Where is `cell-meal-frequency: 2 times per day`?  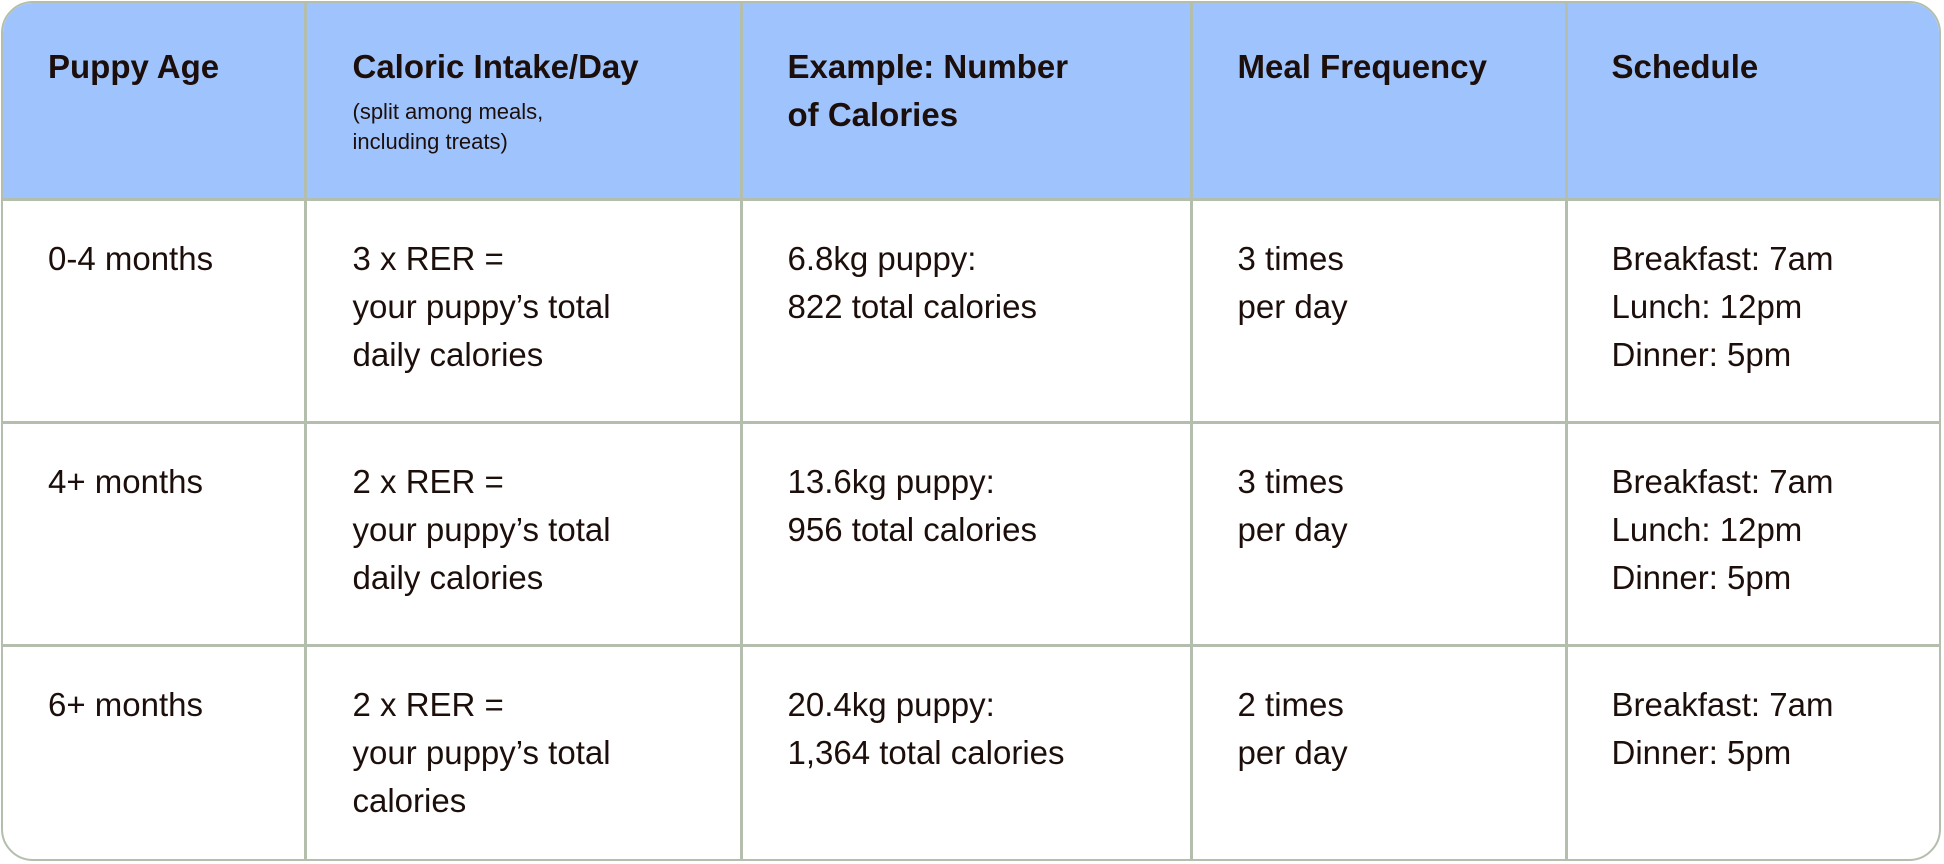
cell-meal-frequency: 2 times per day is located at coordinates (1379, 752).